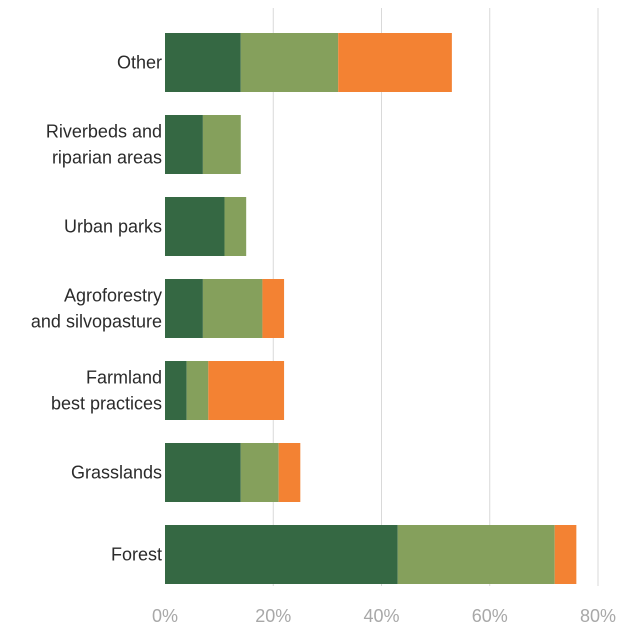  I want to click on category-label-other: Other, so click(139, 63).